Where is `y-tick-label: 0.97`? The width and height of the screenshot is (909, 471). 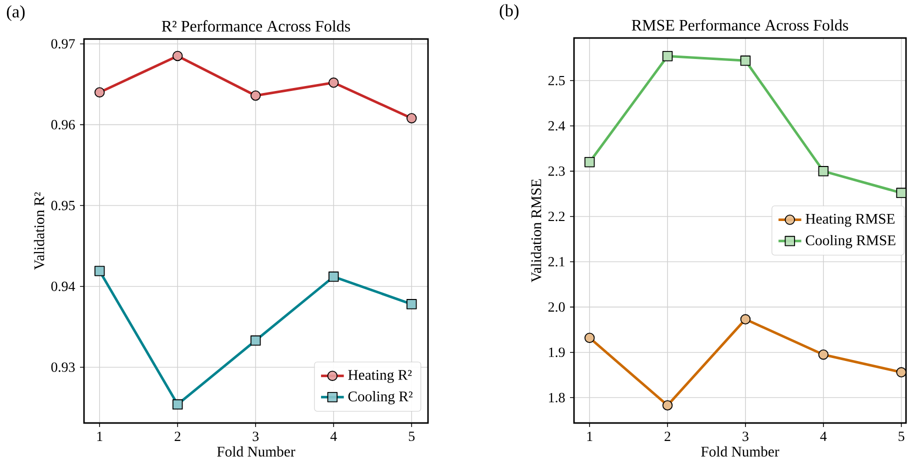
y-tick-label: 0.97 is located at coordinates (63, 44).